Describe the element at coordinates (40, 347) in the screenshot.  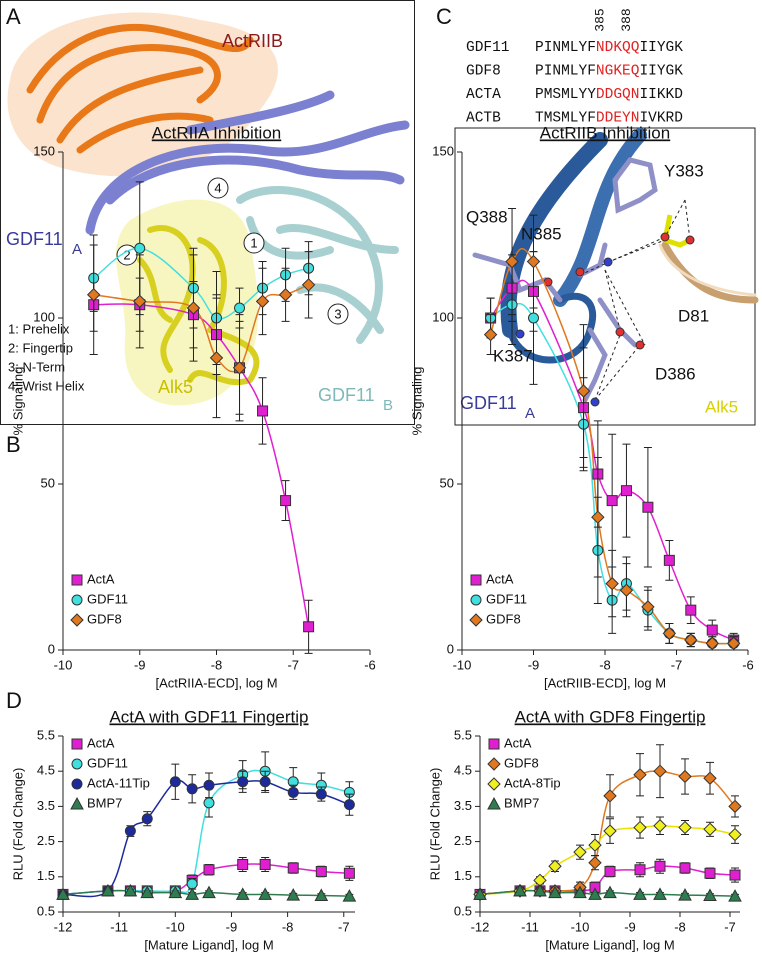
I see `site-key: 2: Fingertip` at that location.